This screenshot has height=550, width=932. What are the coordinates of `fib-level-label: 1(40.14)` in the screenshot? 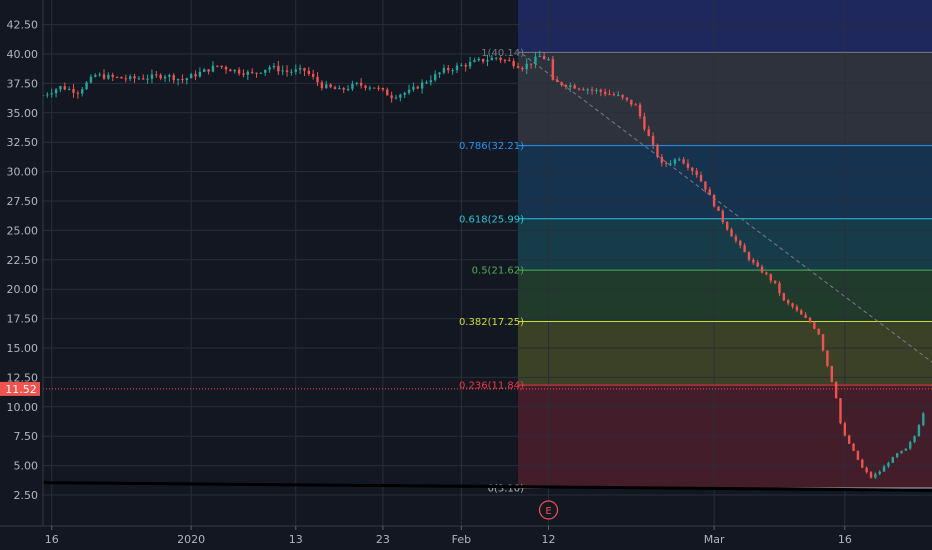 It's located at (502, 53).